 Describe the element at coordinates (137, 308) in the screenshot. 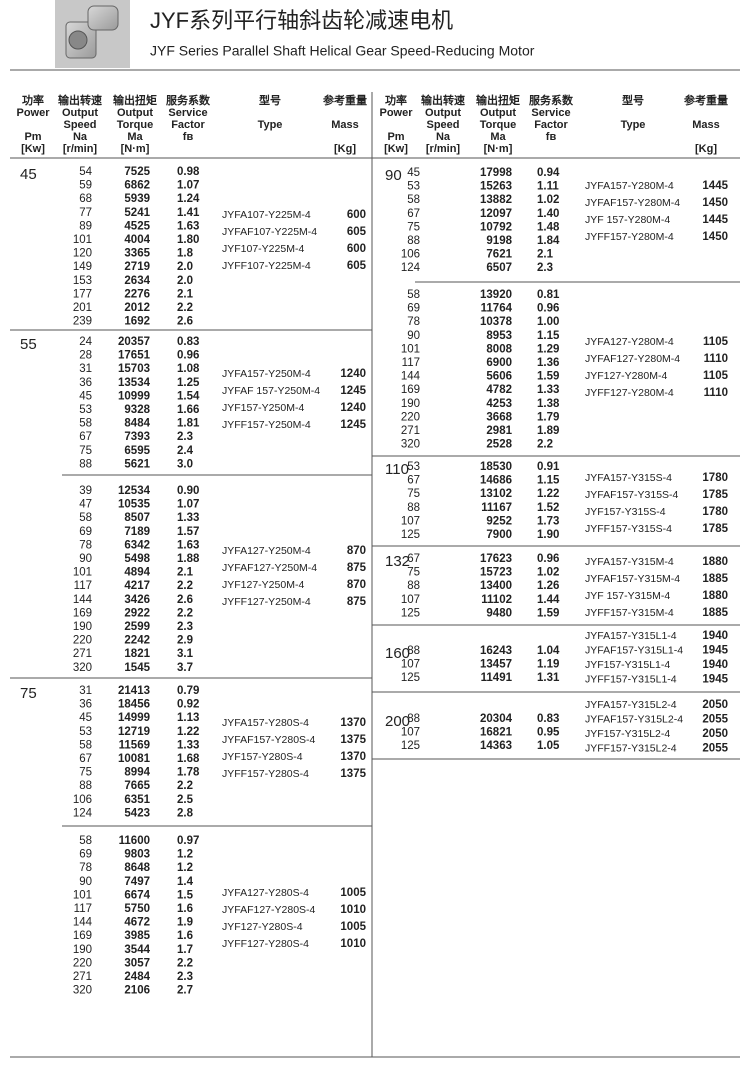

I see `output-torque: 2012` at that location.